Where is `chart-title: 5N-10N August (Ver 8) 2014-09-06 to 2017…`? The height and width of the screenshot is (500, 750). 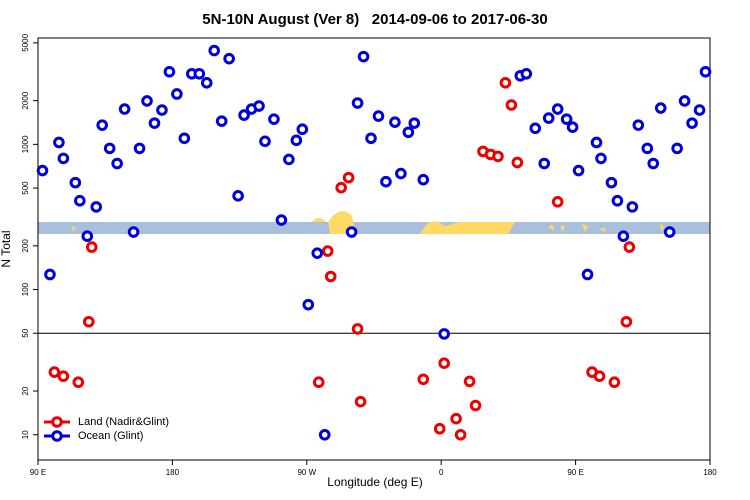
chart-title: 5N-10N August (Ver 8) 2014-09-06 to 2017… is located at coordinates (374, 19).